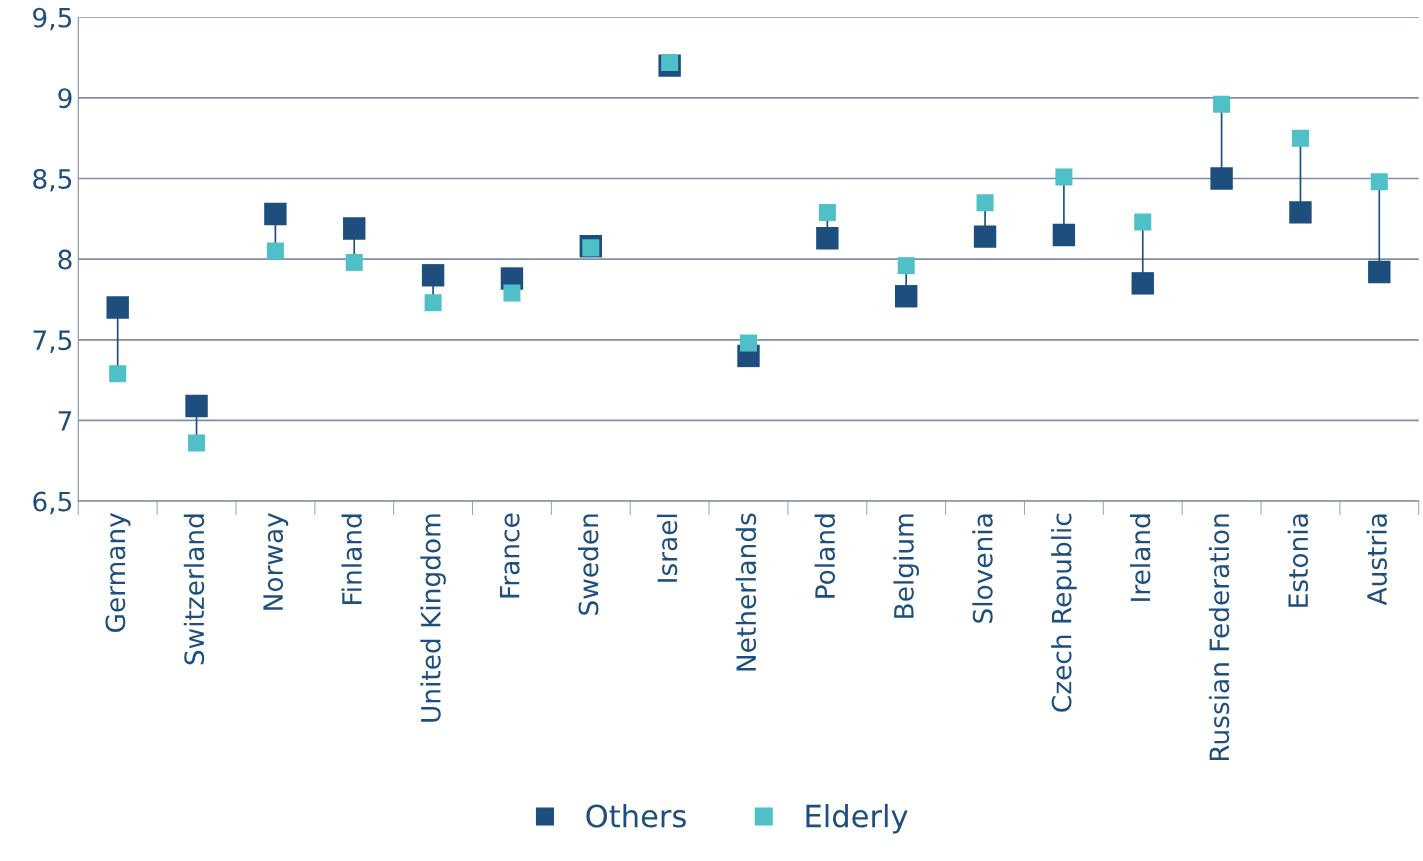 Image resolution: width=1423 pixels, height=861 pixels. I want to click on x-tick-label: Norway, so click(276, 561).